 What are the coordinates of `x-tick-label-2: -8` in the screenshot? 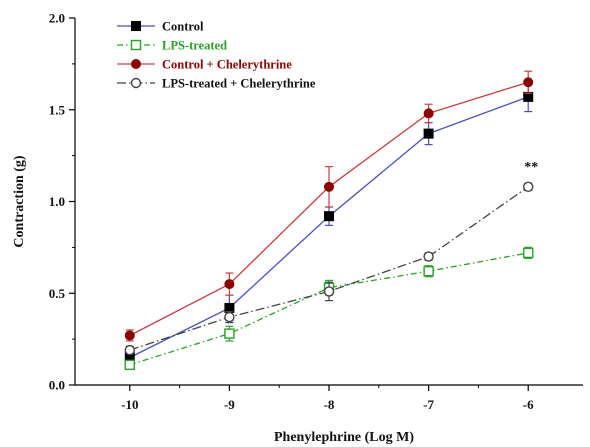 It's located at (329, 404).